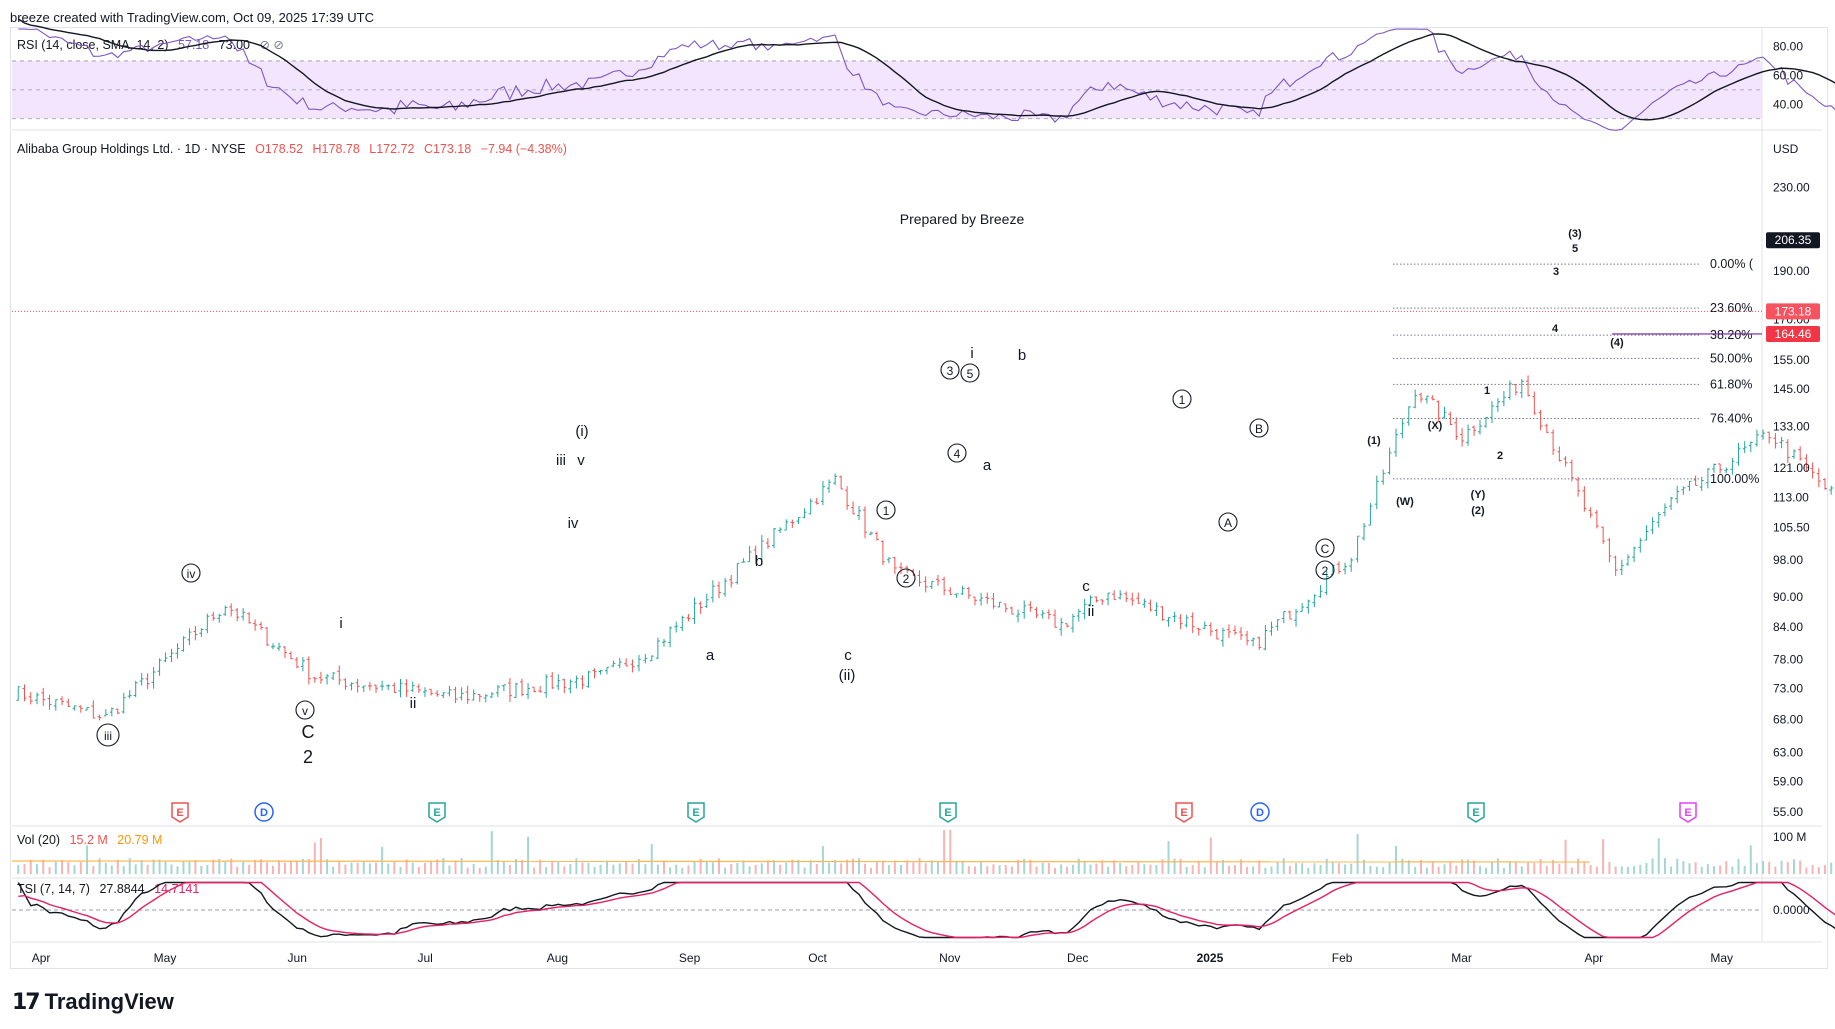  Describe the element at coordinates (1791, 910) in the screenshot. I see `tsi-axis-tick: 0.0000` at that location.